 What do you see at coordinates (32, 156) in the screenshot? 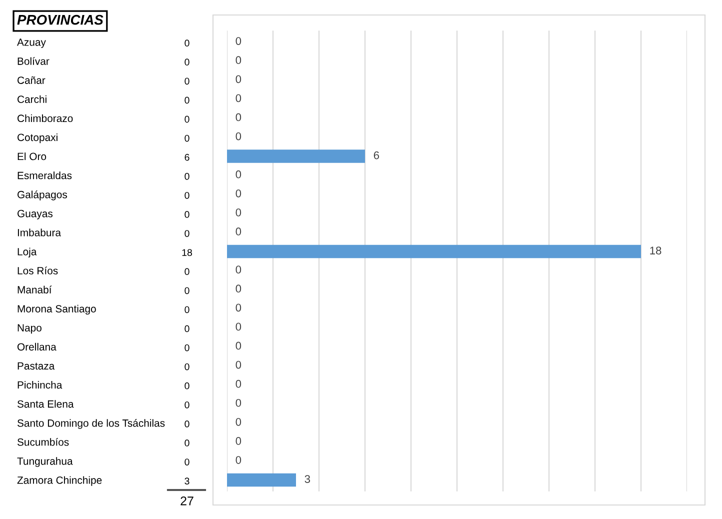
I see `y-tick-label: El Oro` at bounding box center [32, 156].